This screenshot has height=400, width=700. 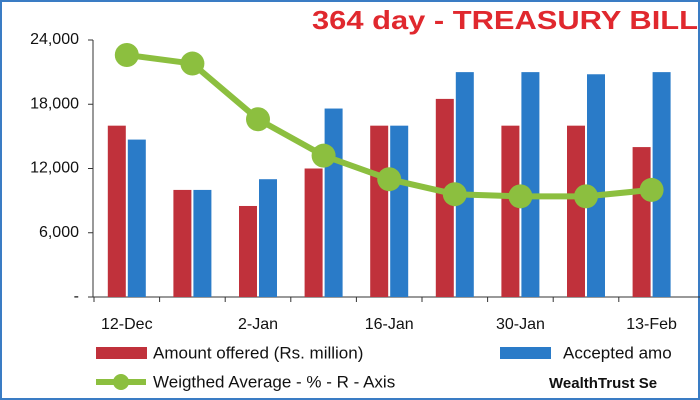 What do you see at coordinates (76, 296) in the screenshot?
I see `y-tick-label: -` at bounding box center [76, 296].